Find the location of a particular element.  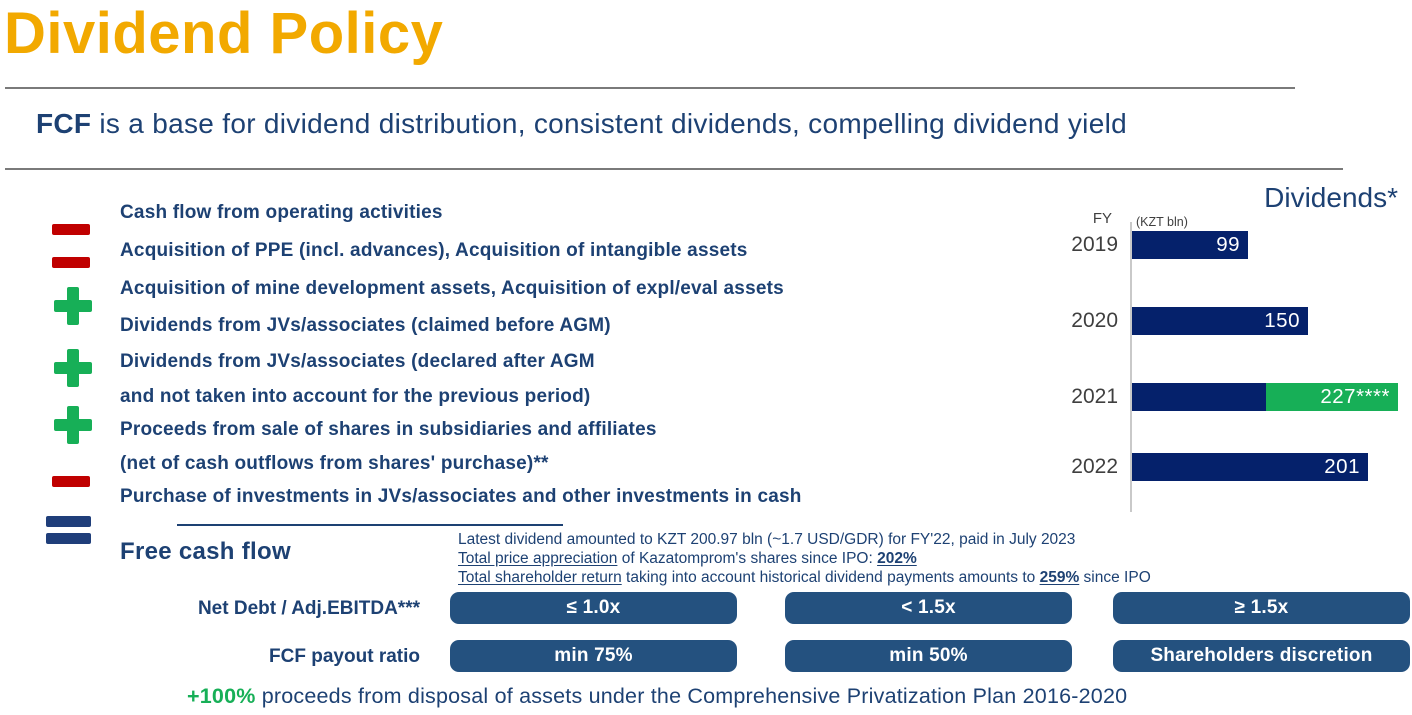

threshold-badge: ≥ 1.5x is located at coordinates (1261, 608).